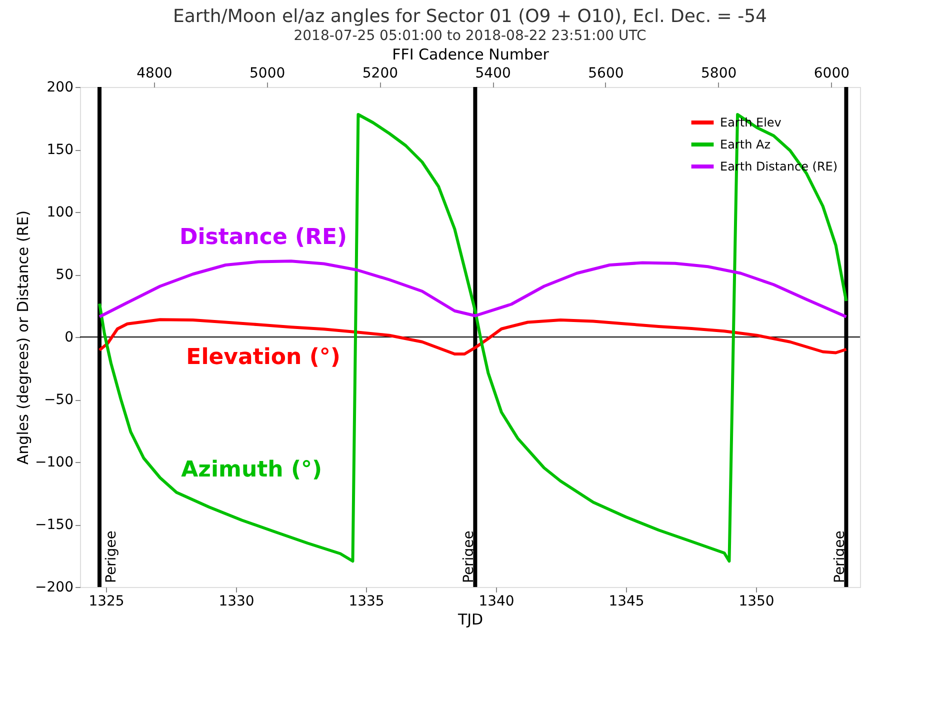  Describe the element at coordinates (60, 212) in the screenshot. I see `y-tick-label: 100` at that location.